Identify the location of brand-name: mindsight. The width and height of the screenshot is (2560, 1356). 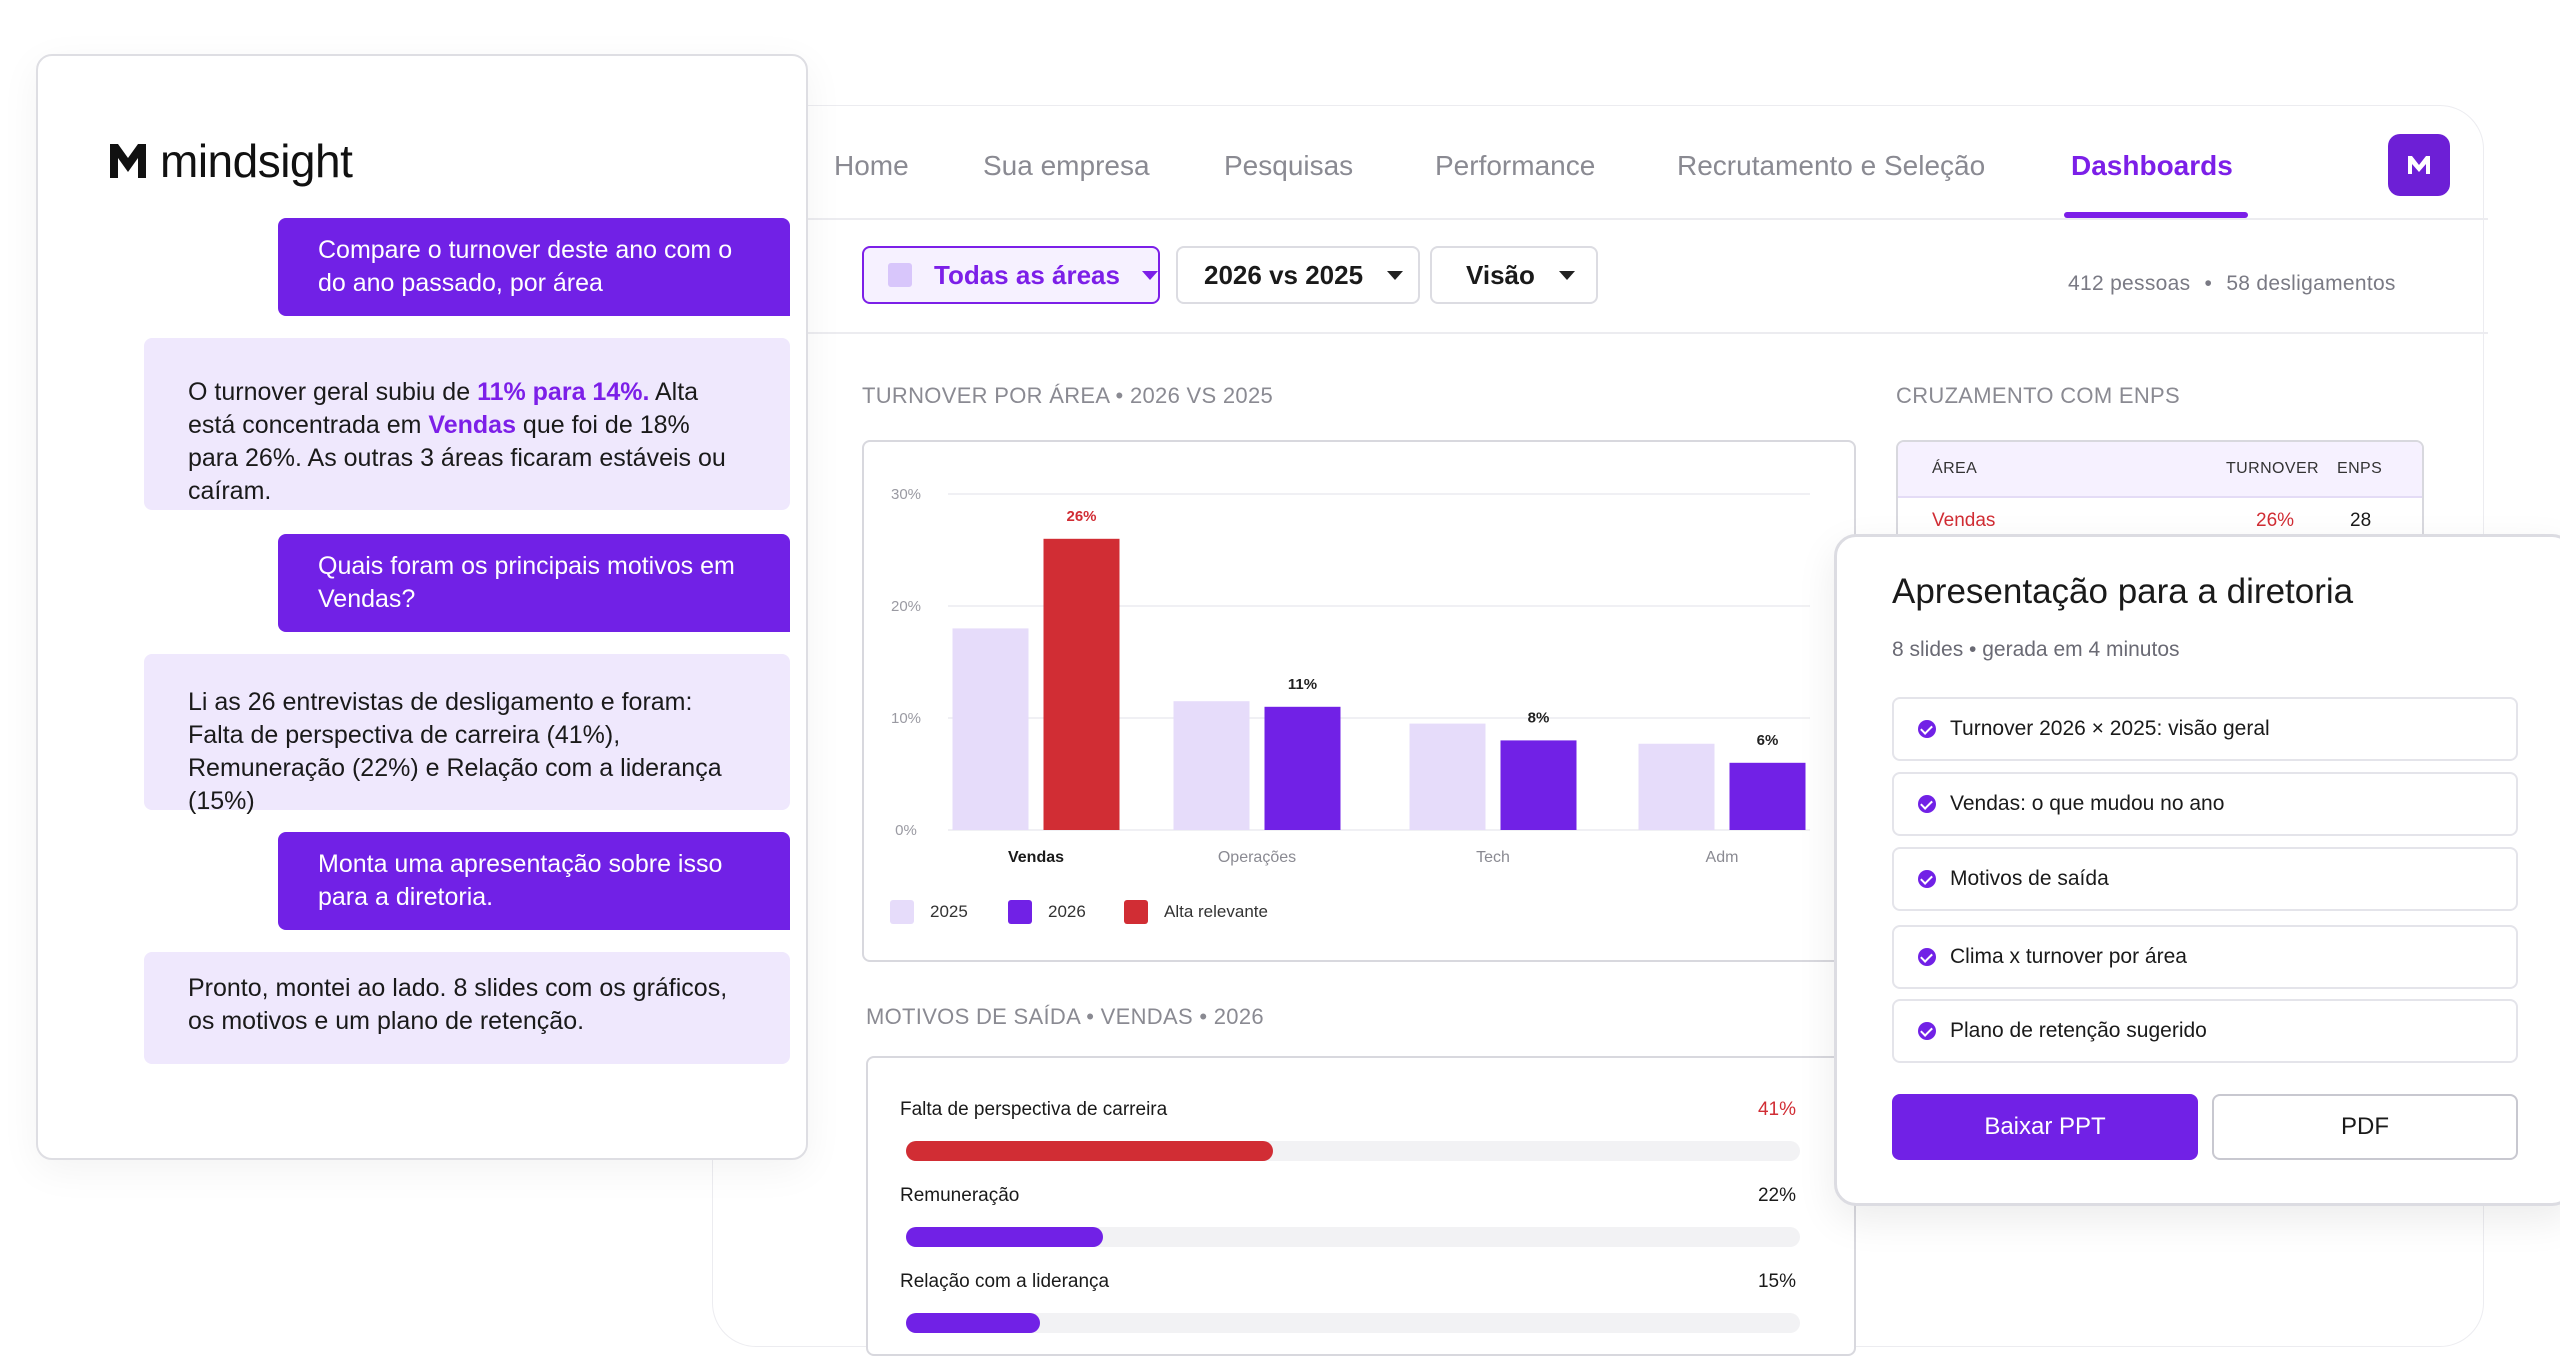
(256, 161).